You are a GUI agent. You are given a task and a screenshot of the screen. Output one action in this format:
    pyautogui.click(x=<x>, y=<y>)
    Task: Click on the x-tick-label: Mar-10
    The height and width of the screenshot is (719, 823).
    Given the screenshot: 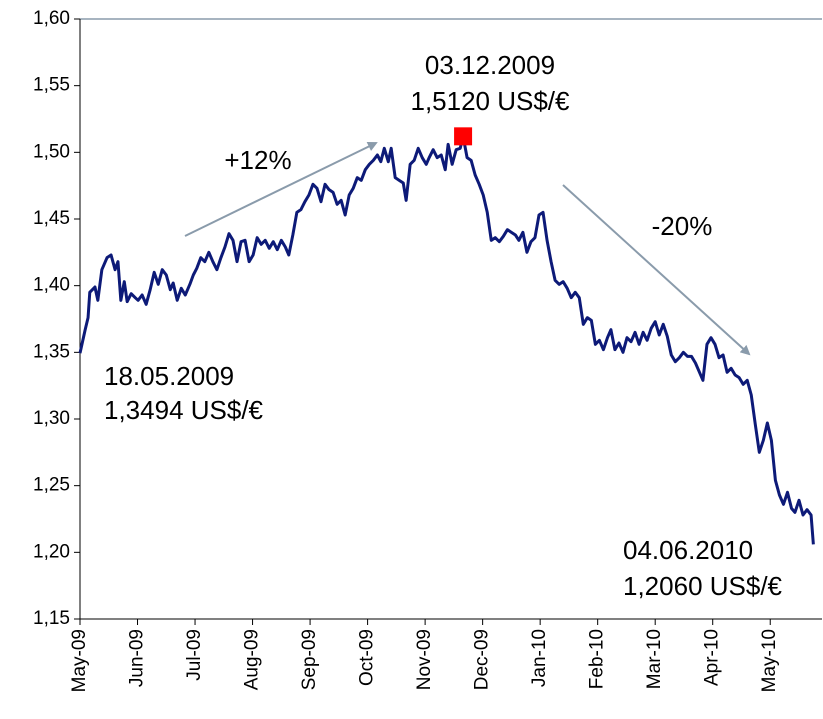 What is the action you would take?
    pyautogui.click(x=654, y=659)
    